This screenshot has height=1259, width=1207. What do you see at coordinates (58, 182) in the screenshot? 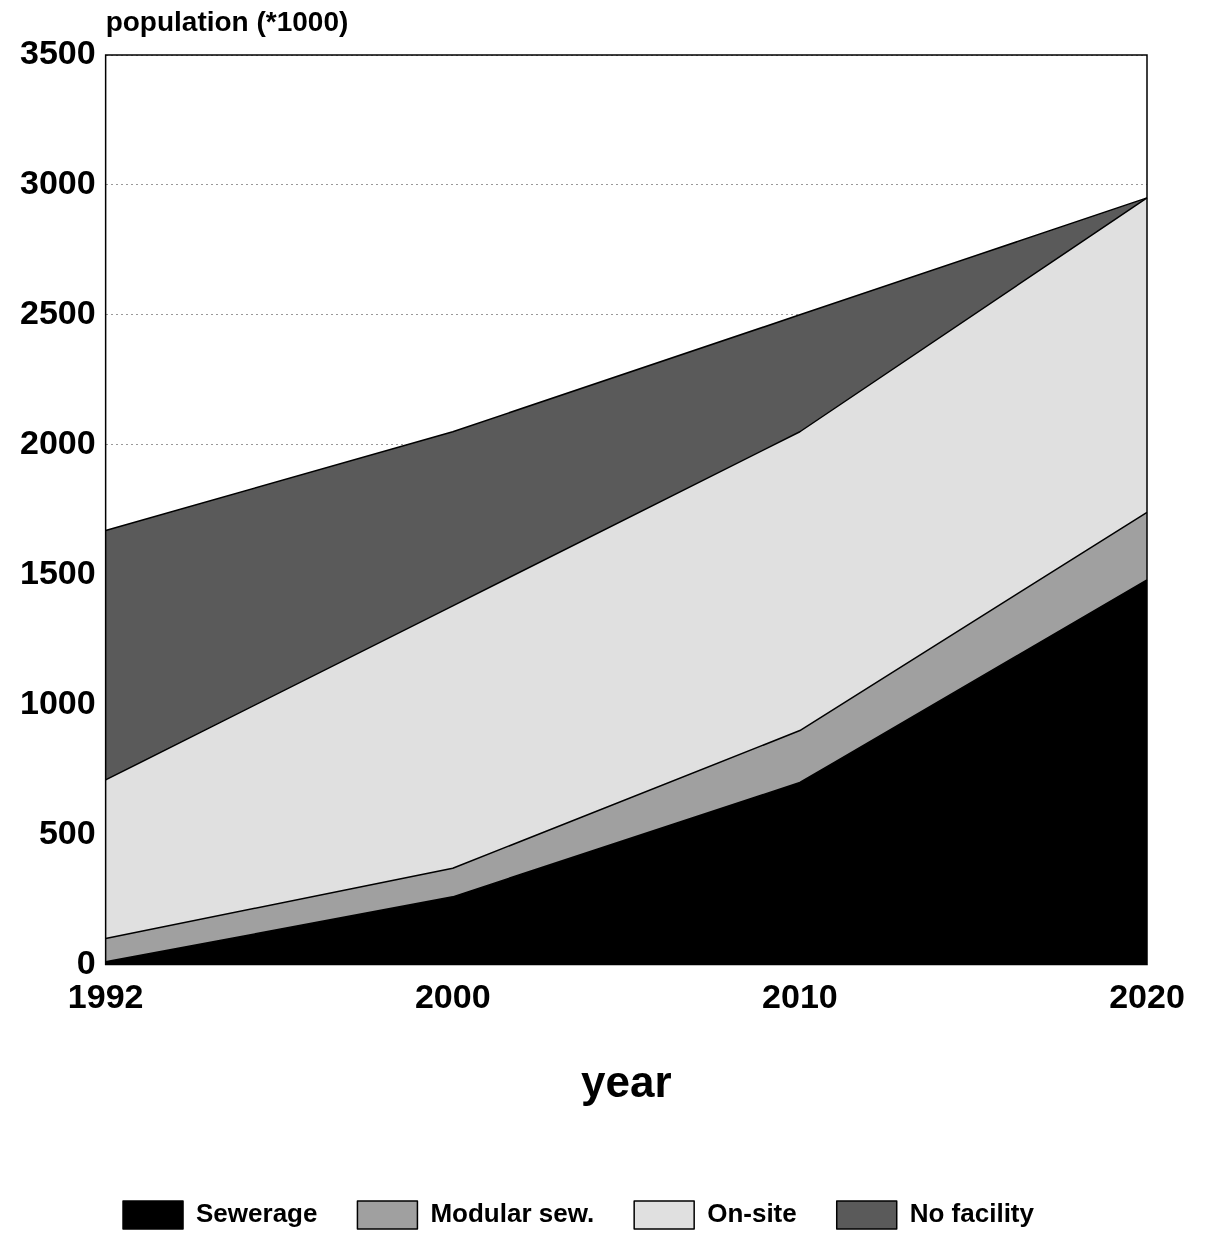
I see `y-tick-label: 3000` at bounding box center [58, 182].